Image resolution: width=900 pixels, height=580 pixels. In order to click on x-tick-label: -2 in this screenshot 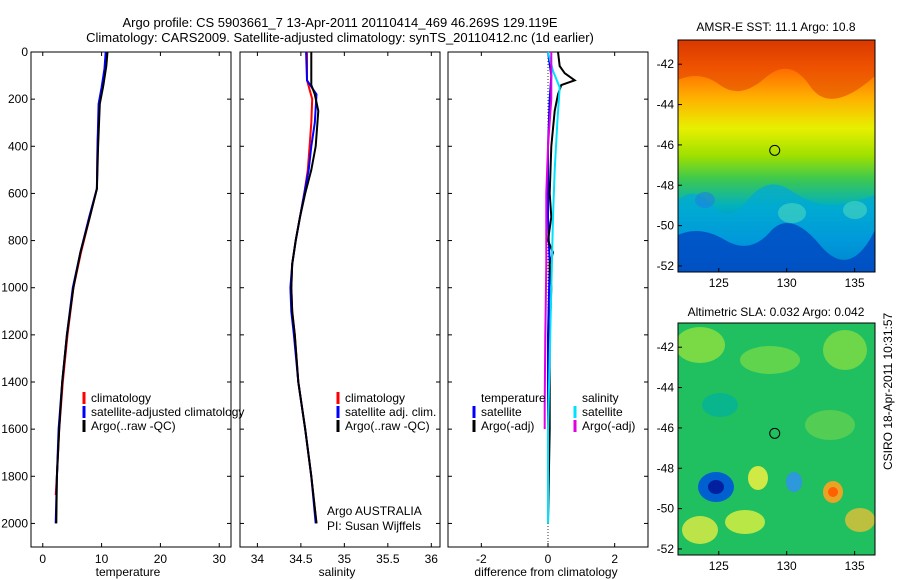, I will do `click(481, 559)`.